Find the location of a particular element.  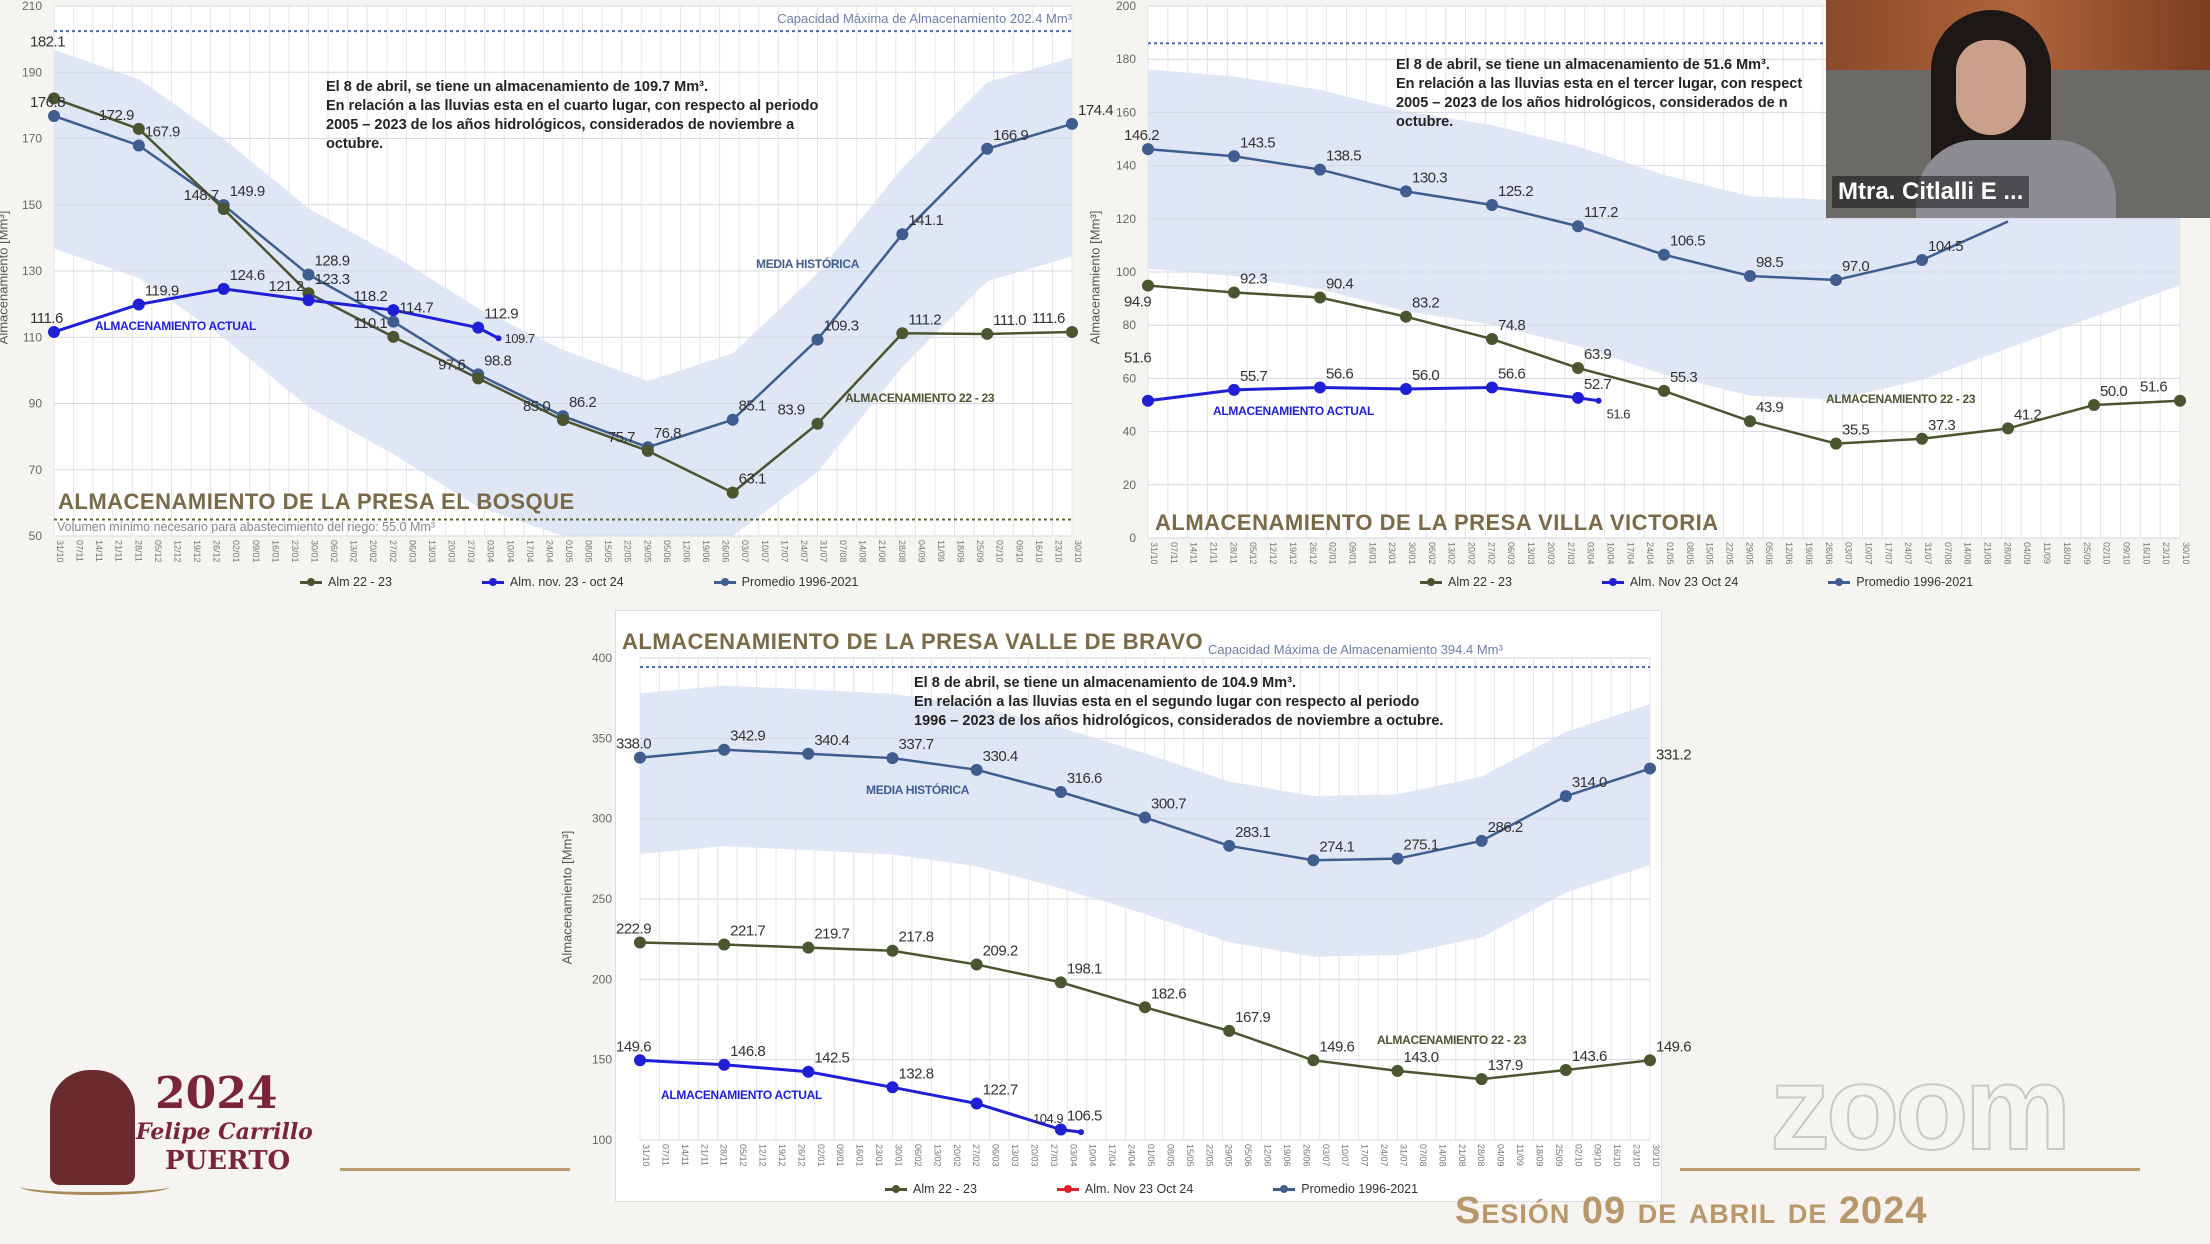

legend-label: Alm 22 - 23 is located at coordinates (360, 582).